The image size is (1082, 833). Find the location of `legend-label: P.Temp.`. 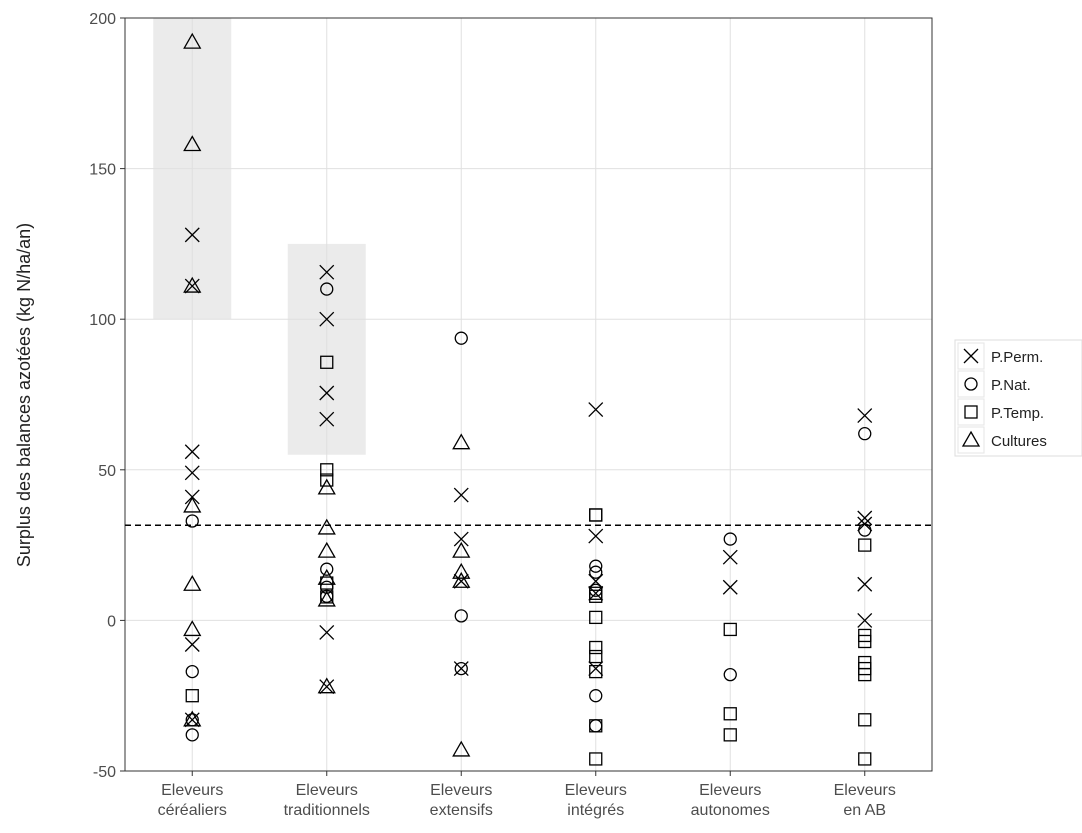

legend-label: P.Temp. is located at coordinates (1017, 413).